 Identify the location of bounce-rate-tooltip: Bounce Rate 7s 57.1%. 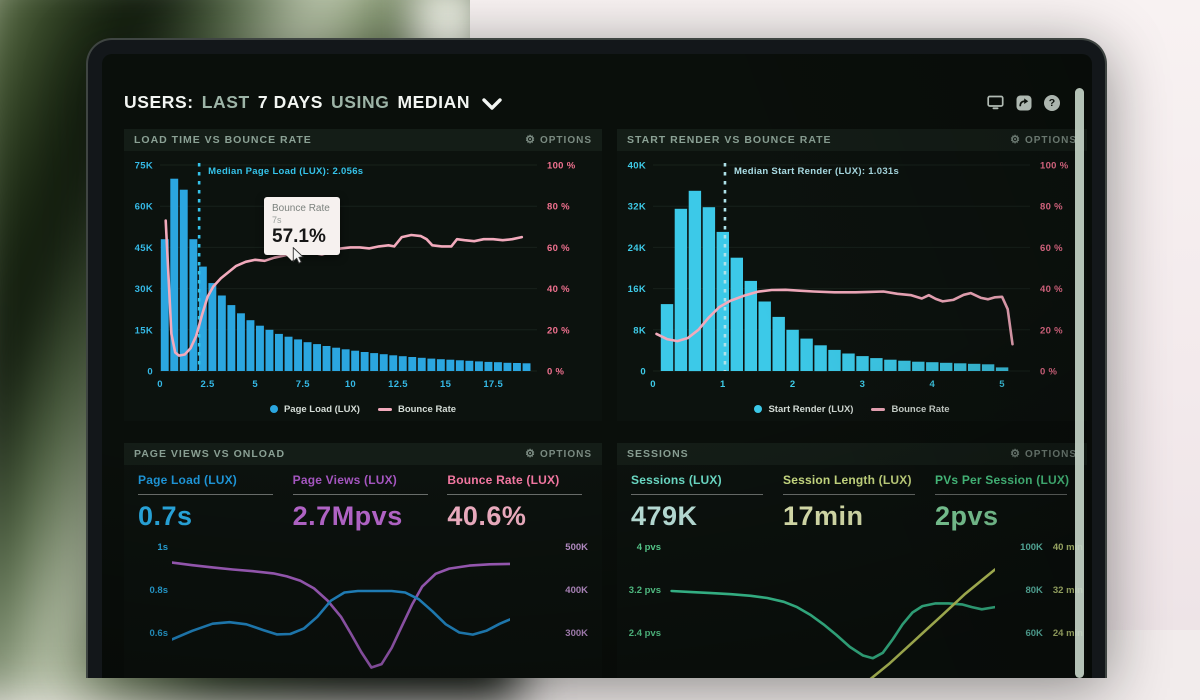
(302, 229).